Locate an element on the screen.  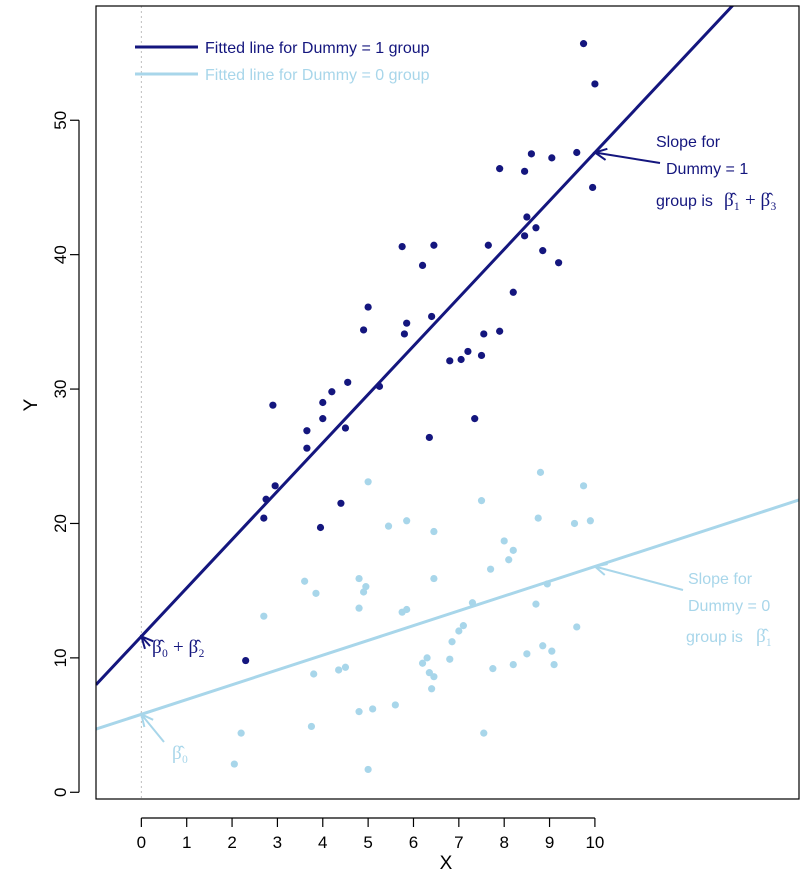
x-axis-title: X is located at coordinates (446, 863).